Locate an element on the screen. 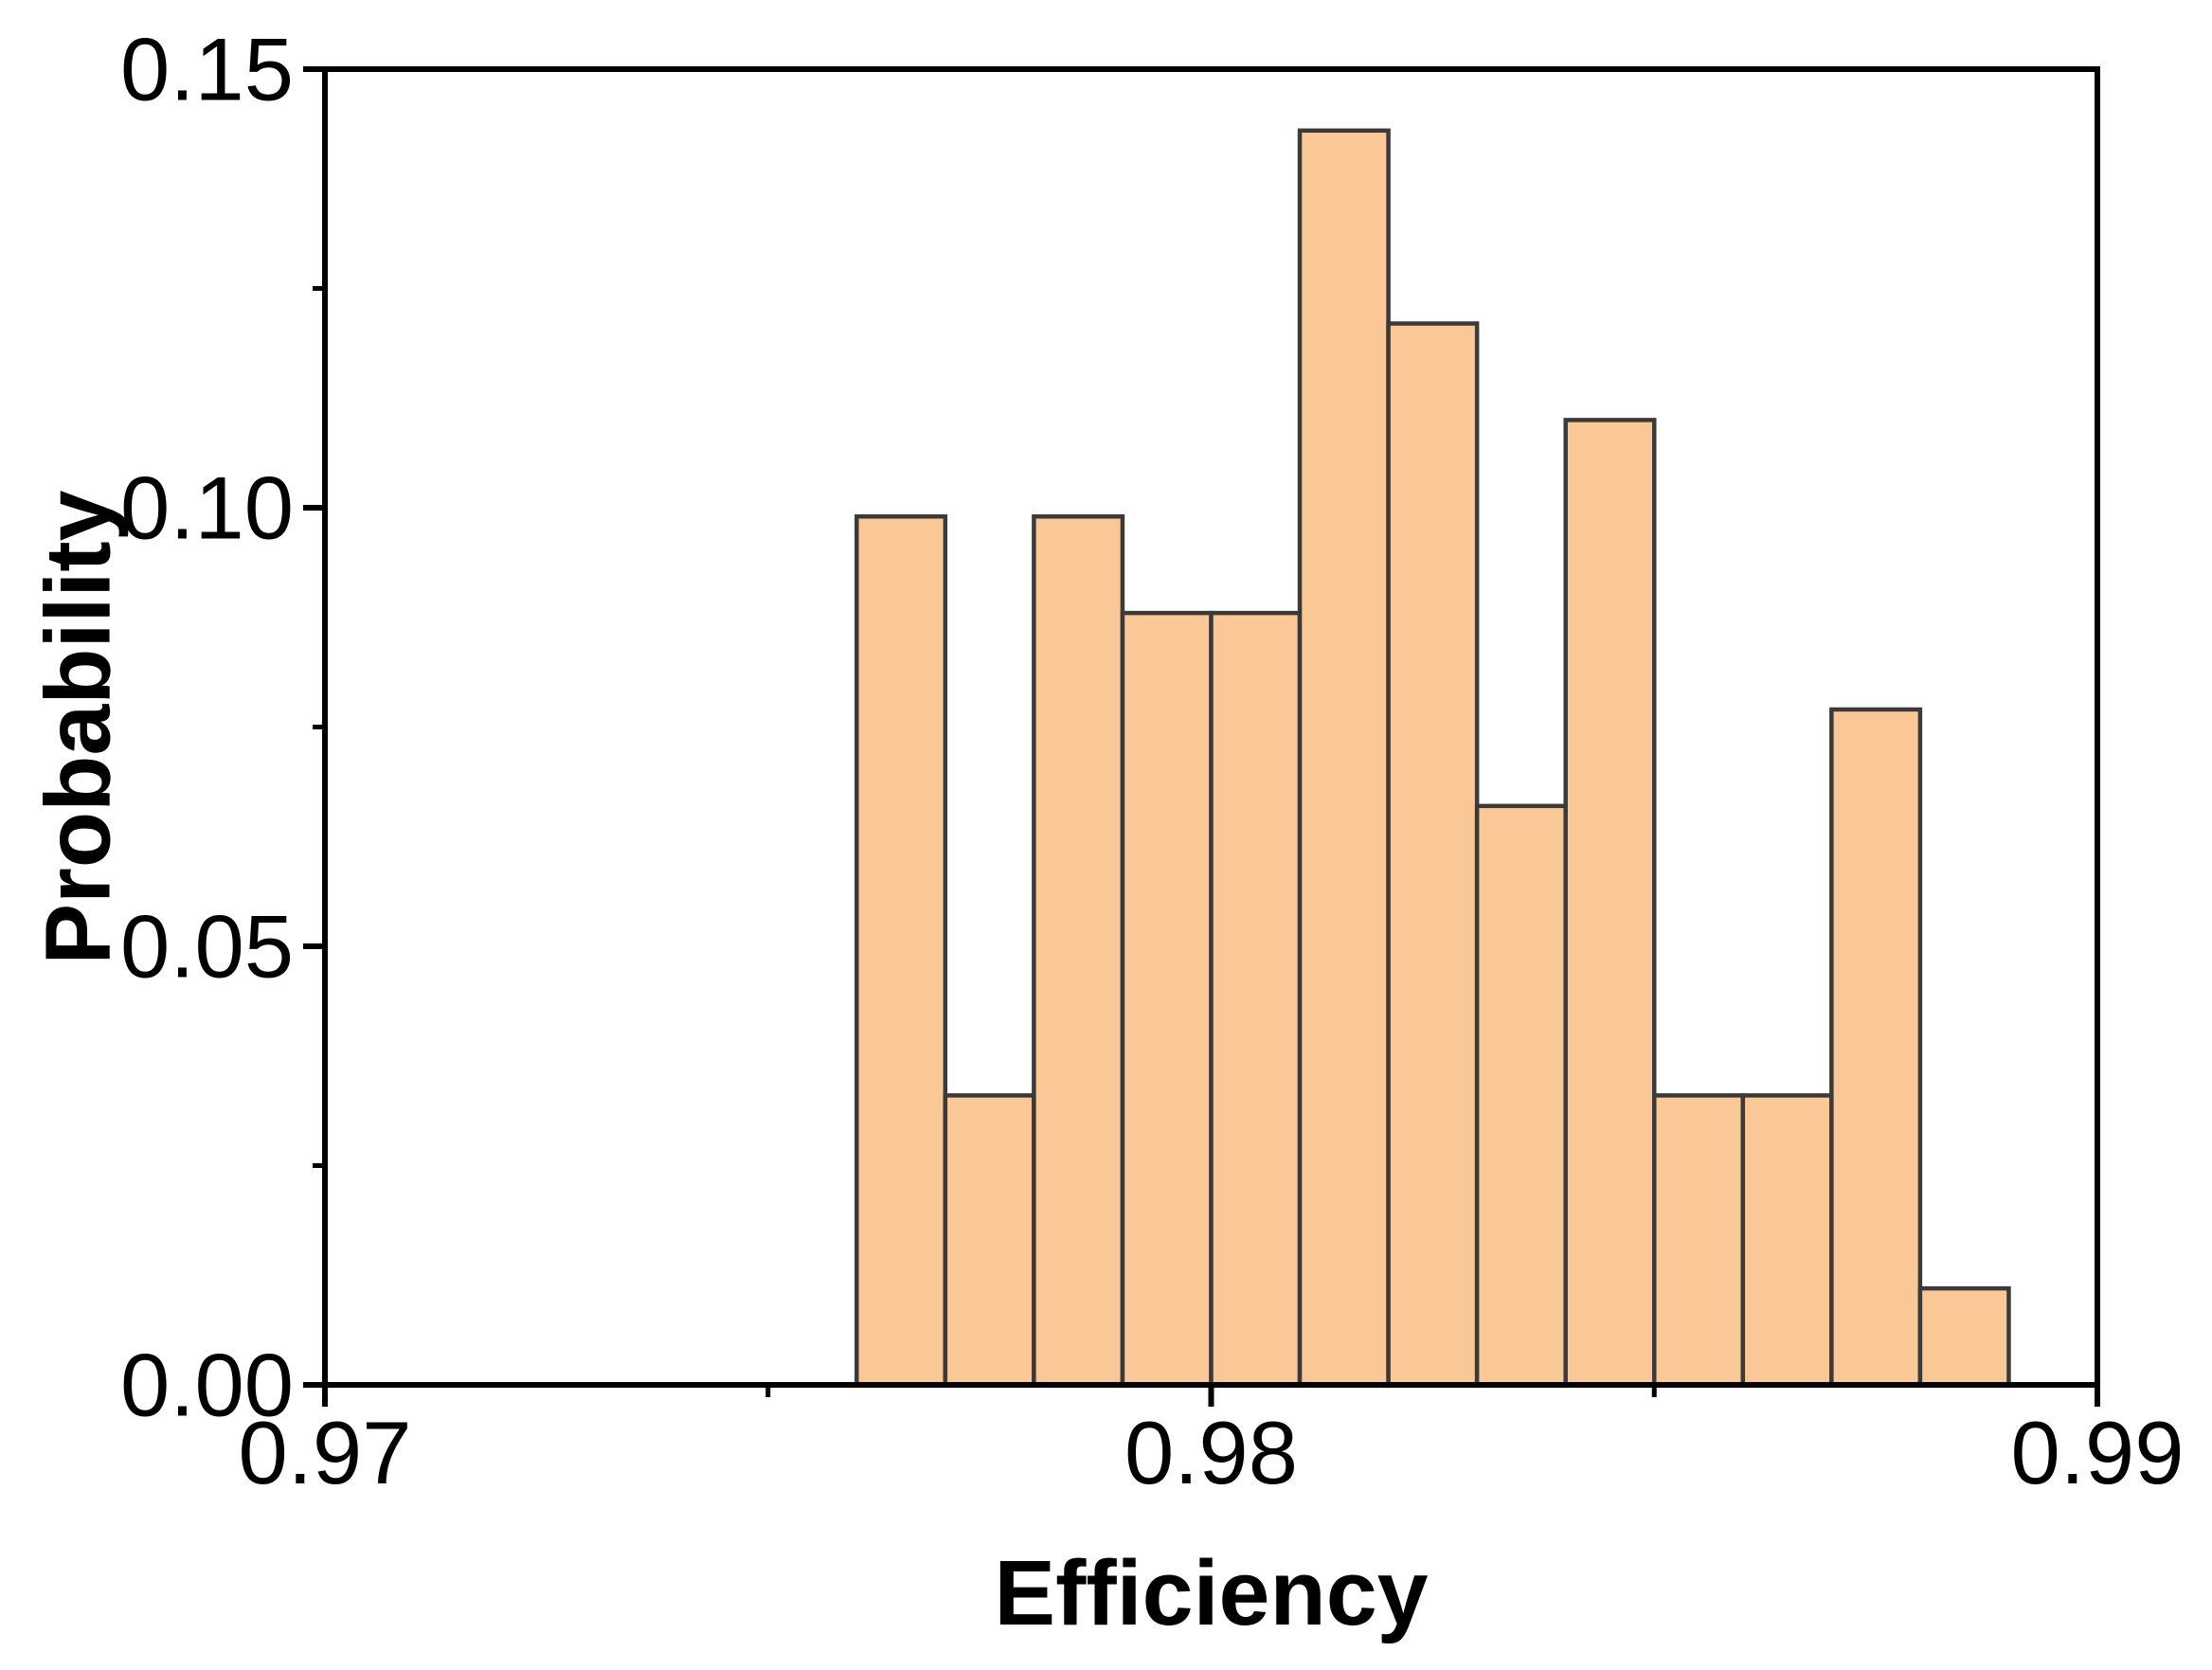 The height and width of the screenshot is (1670, 2212). y-axis-title: Probability is located at coordinates (78, 727).